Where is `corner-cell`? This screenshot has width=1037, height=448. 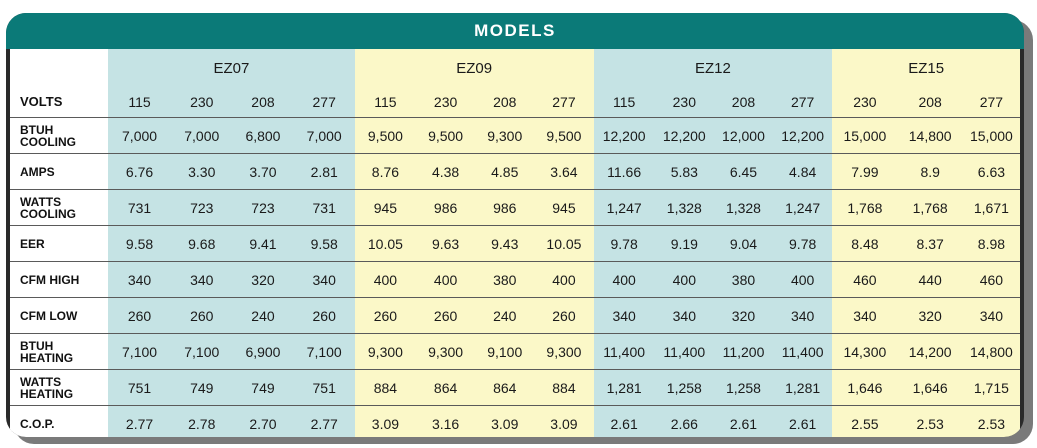 corner-cell is located at coordinates (59, 68).